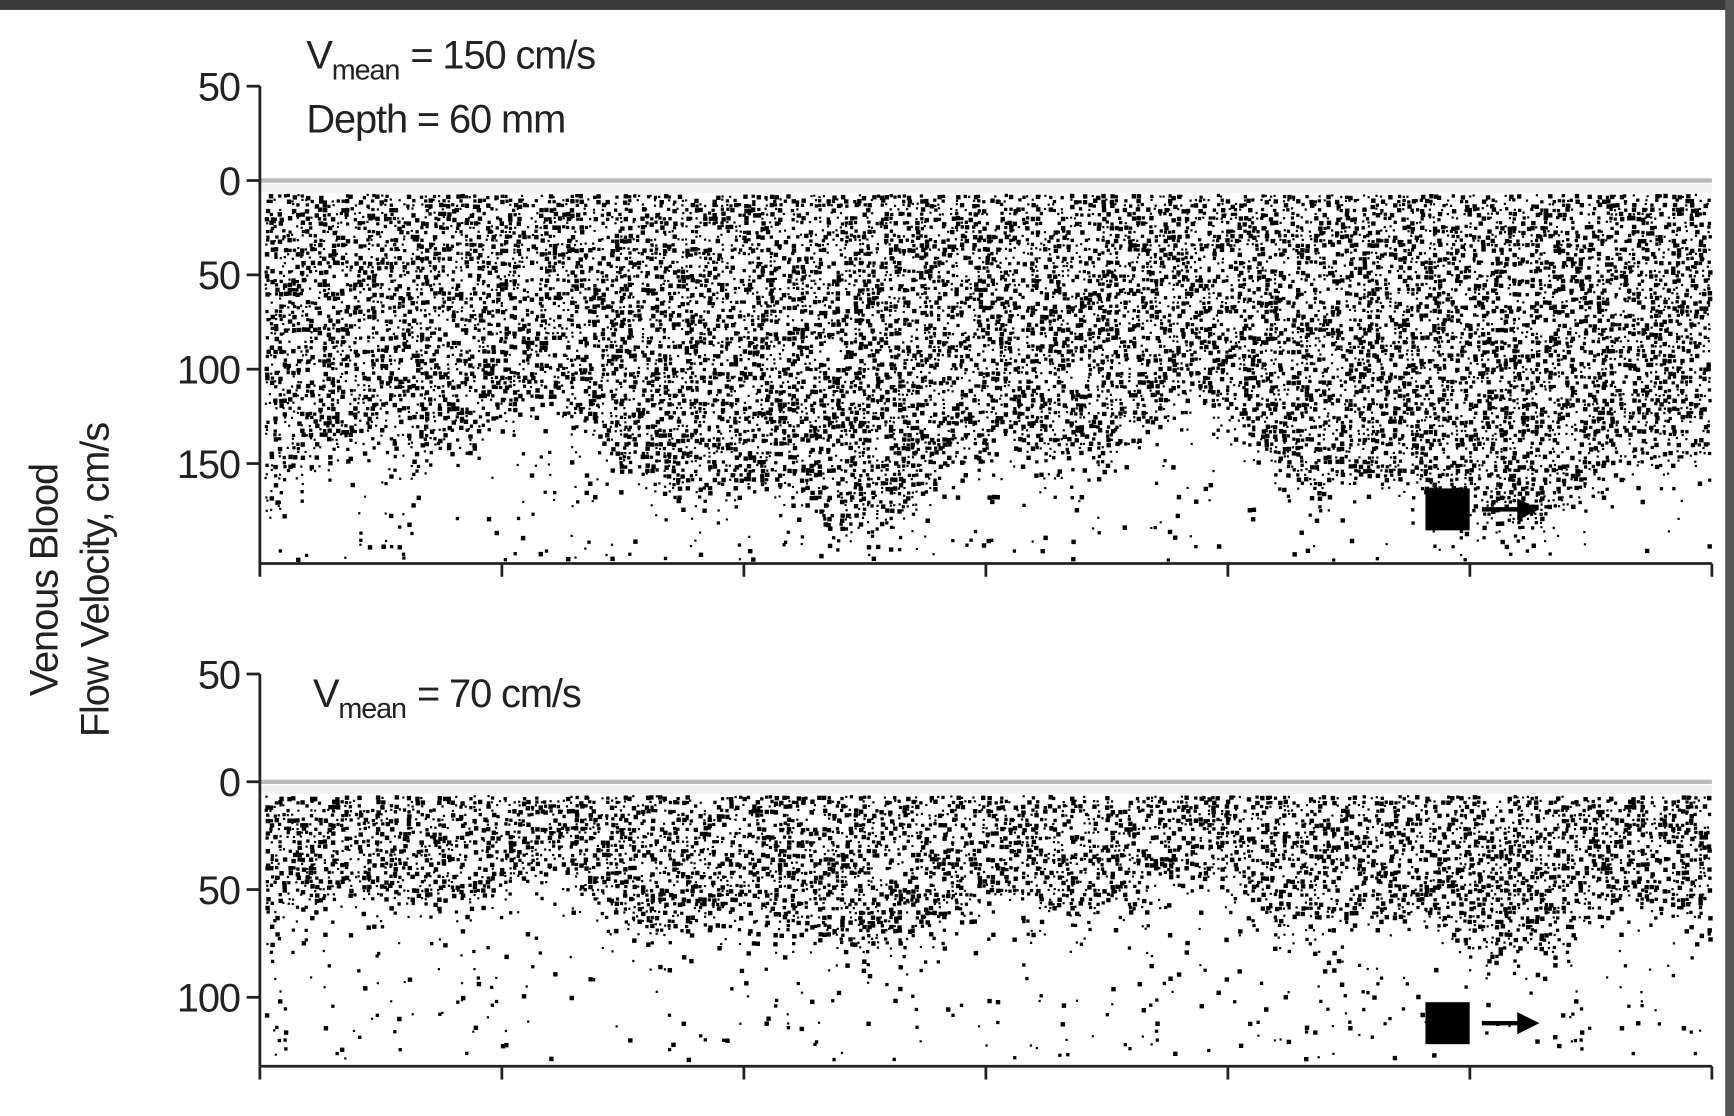 This screenshot has height=1116, width=1734. I want to click on direction-icon, so click(1482, 1023).